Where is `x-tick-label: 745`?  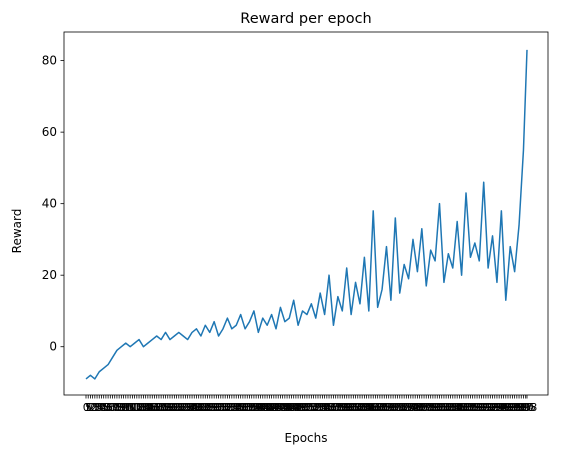 x-tick-label: 745 is located at coordinates (415, 407).